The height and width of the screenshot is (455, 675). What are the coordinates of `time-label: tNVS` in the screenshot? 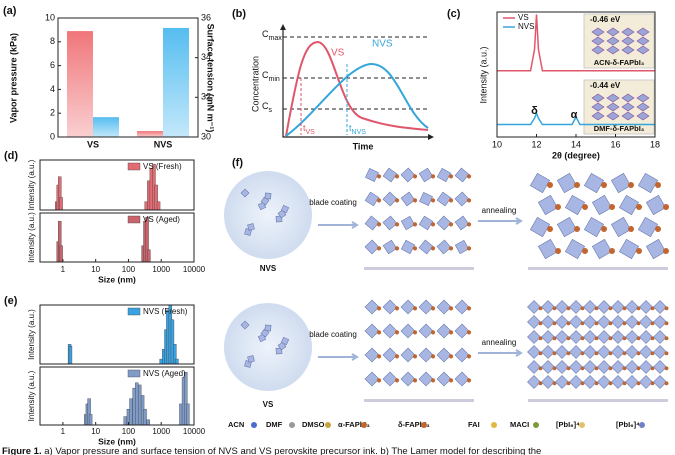 It's located at (357, 129).